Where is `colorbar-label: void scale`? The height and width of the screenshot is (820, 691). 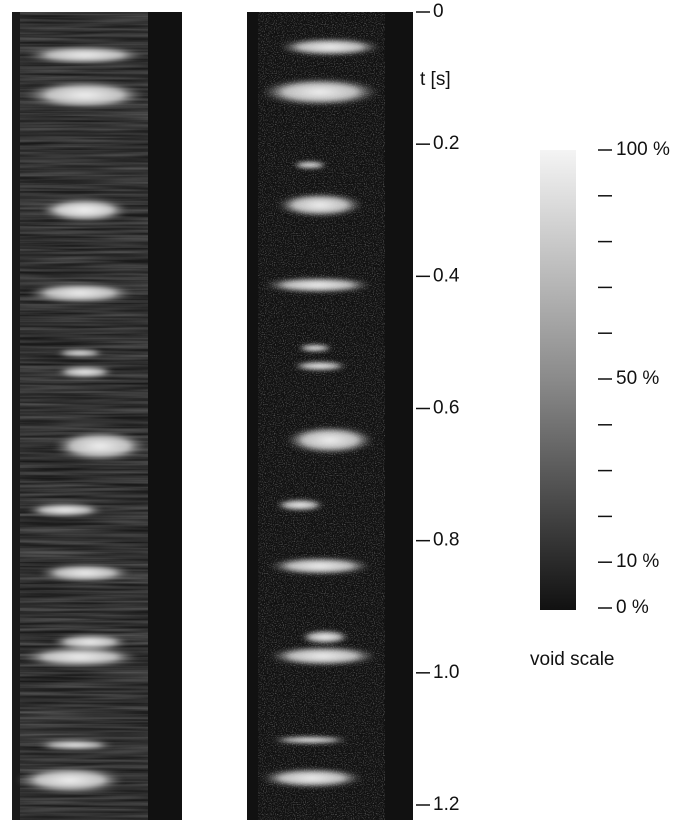
colorbar-label: void scale is located at coordinates (572, 659).